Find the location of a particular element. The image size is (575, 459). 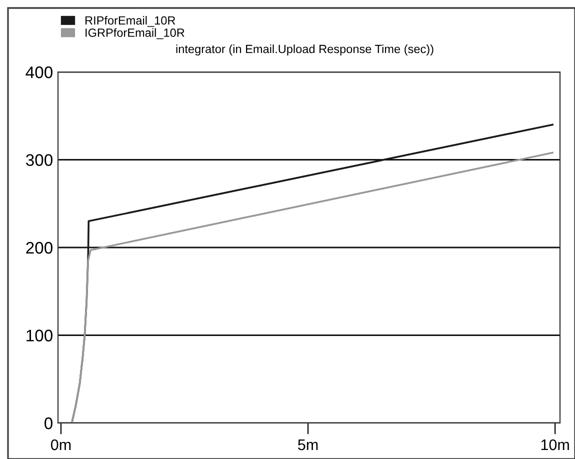

y-tick-label: 0 is located at coordinates (48, 423).